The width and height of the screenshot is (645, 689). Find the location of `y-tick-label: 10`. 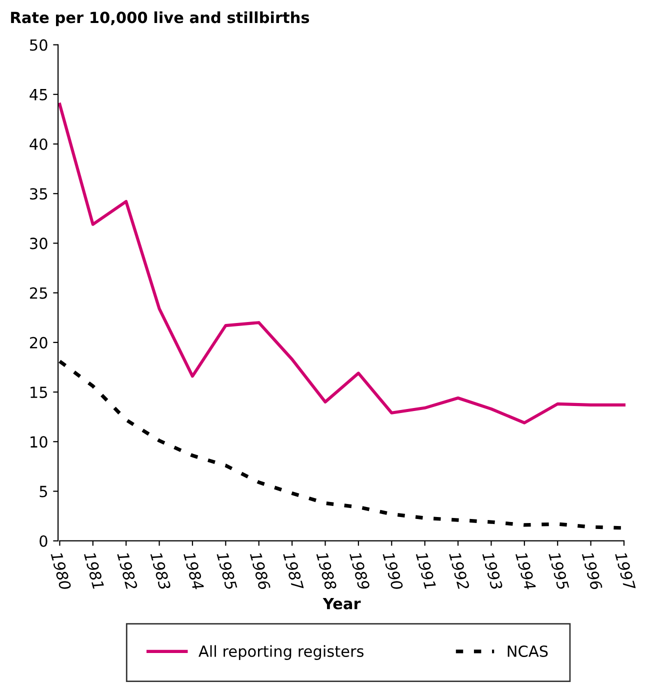

y-tick-label: 10 is located at coordinates (39, 442).